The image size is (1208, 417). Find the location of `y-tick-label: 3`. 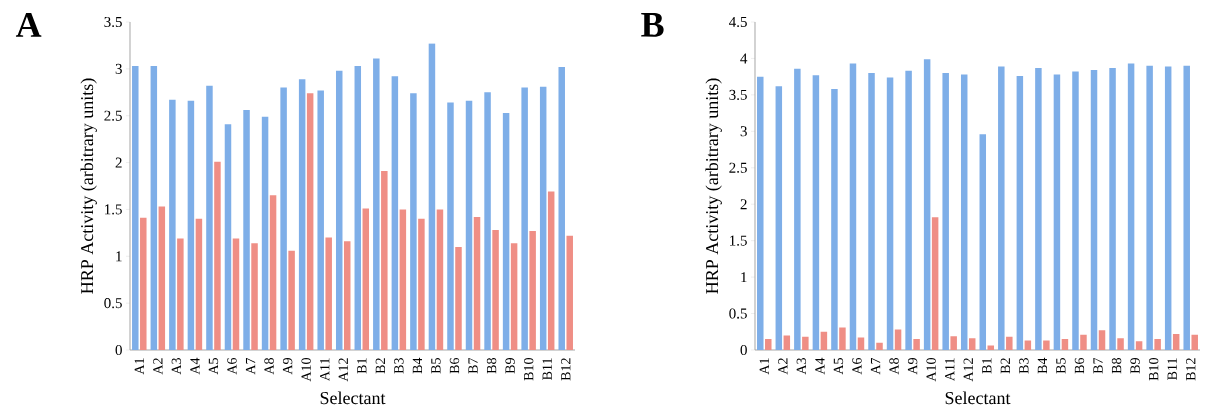

y-tick-label: 3 is located at coordinates (118, 68).